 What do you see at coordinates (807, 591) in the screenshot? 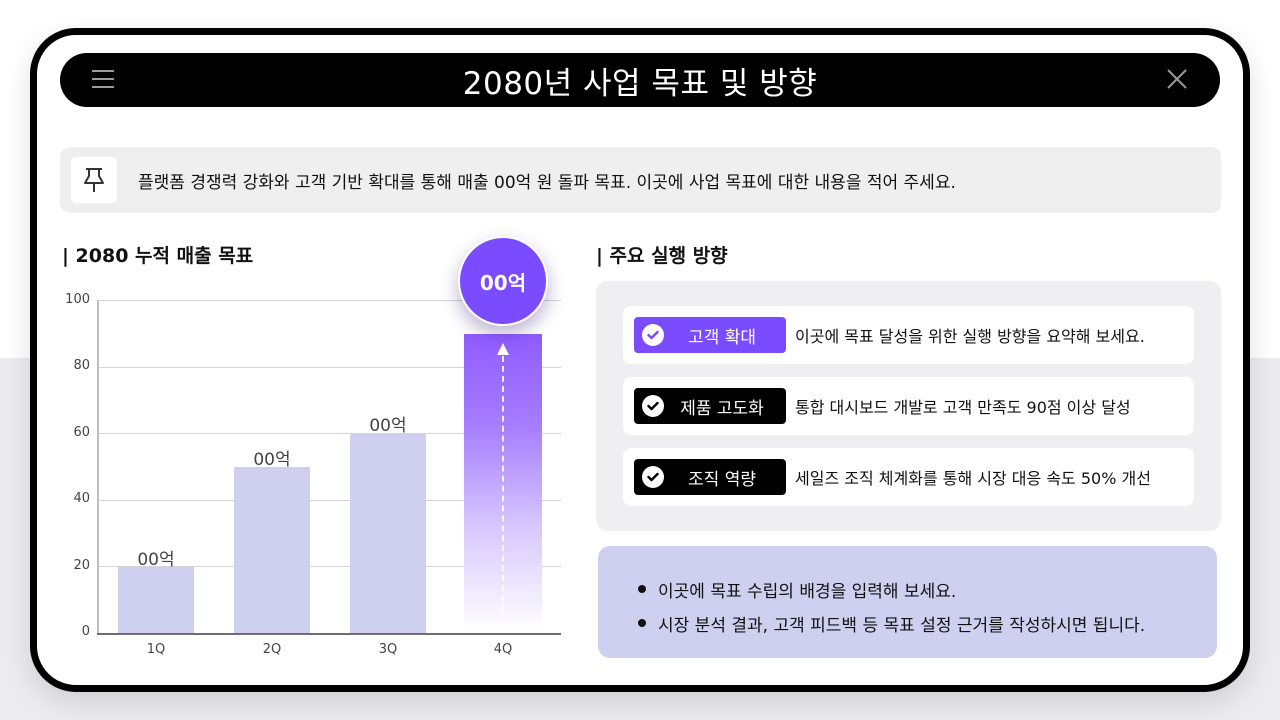
I see `bullet-text: 이곳에 목표 수립의 배경을 입력해 보세요.` at bounding box center [807, 591].